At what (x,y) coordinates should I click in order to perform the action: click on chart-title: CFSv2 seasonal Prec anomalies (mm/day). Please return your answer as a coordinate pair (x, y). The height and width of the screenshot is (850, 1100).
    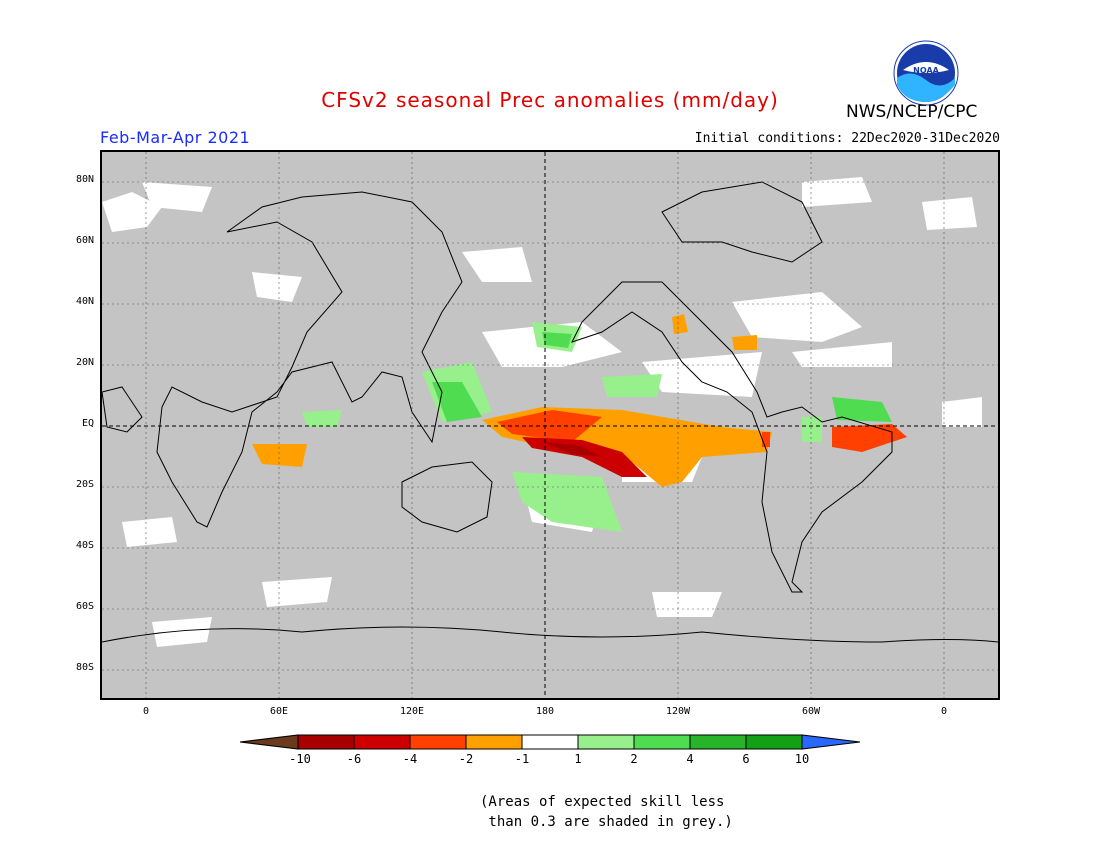
    Looking at the image, I should click on (550, 100).